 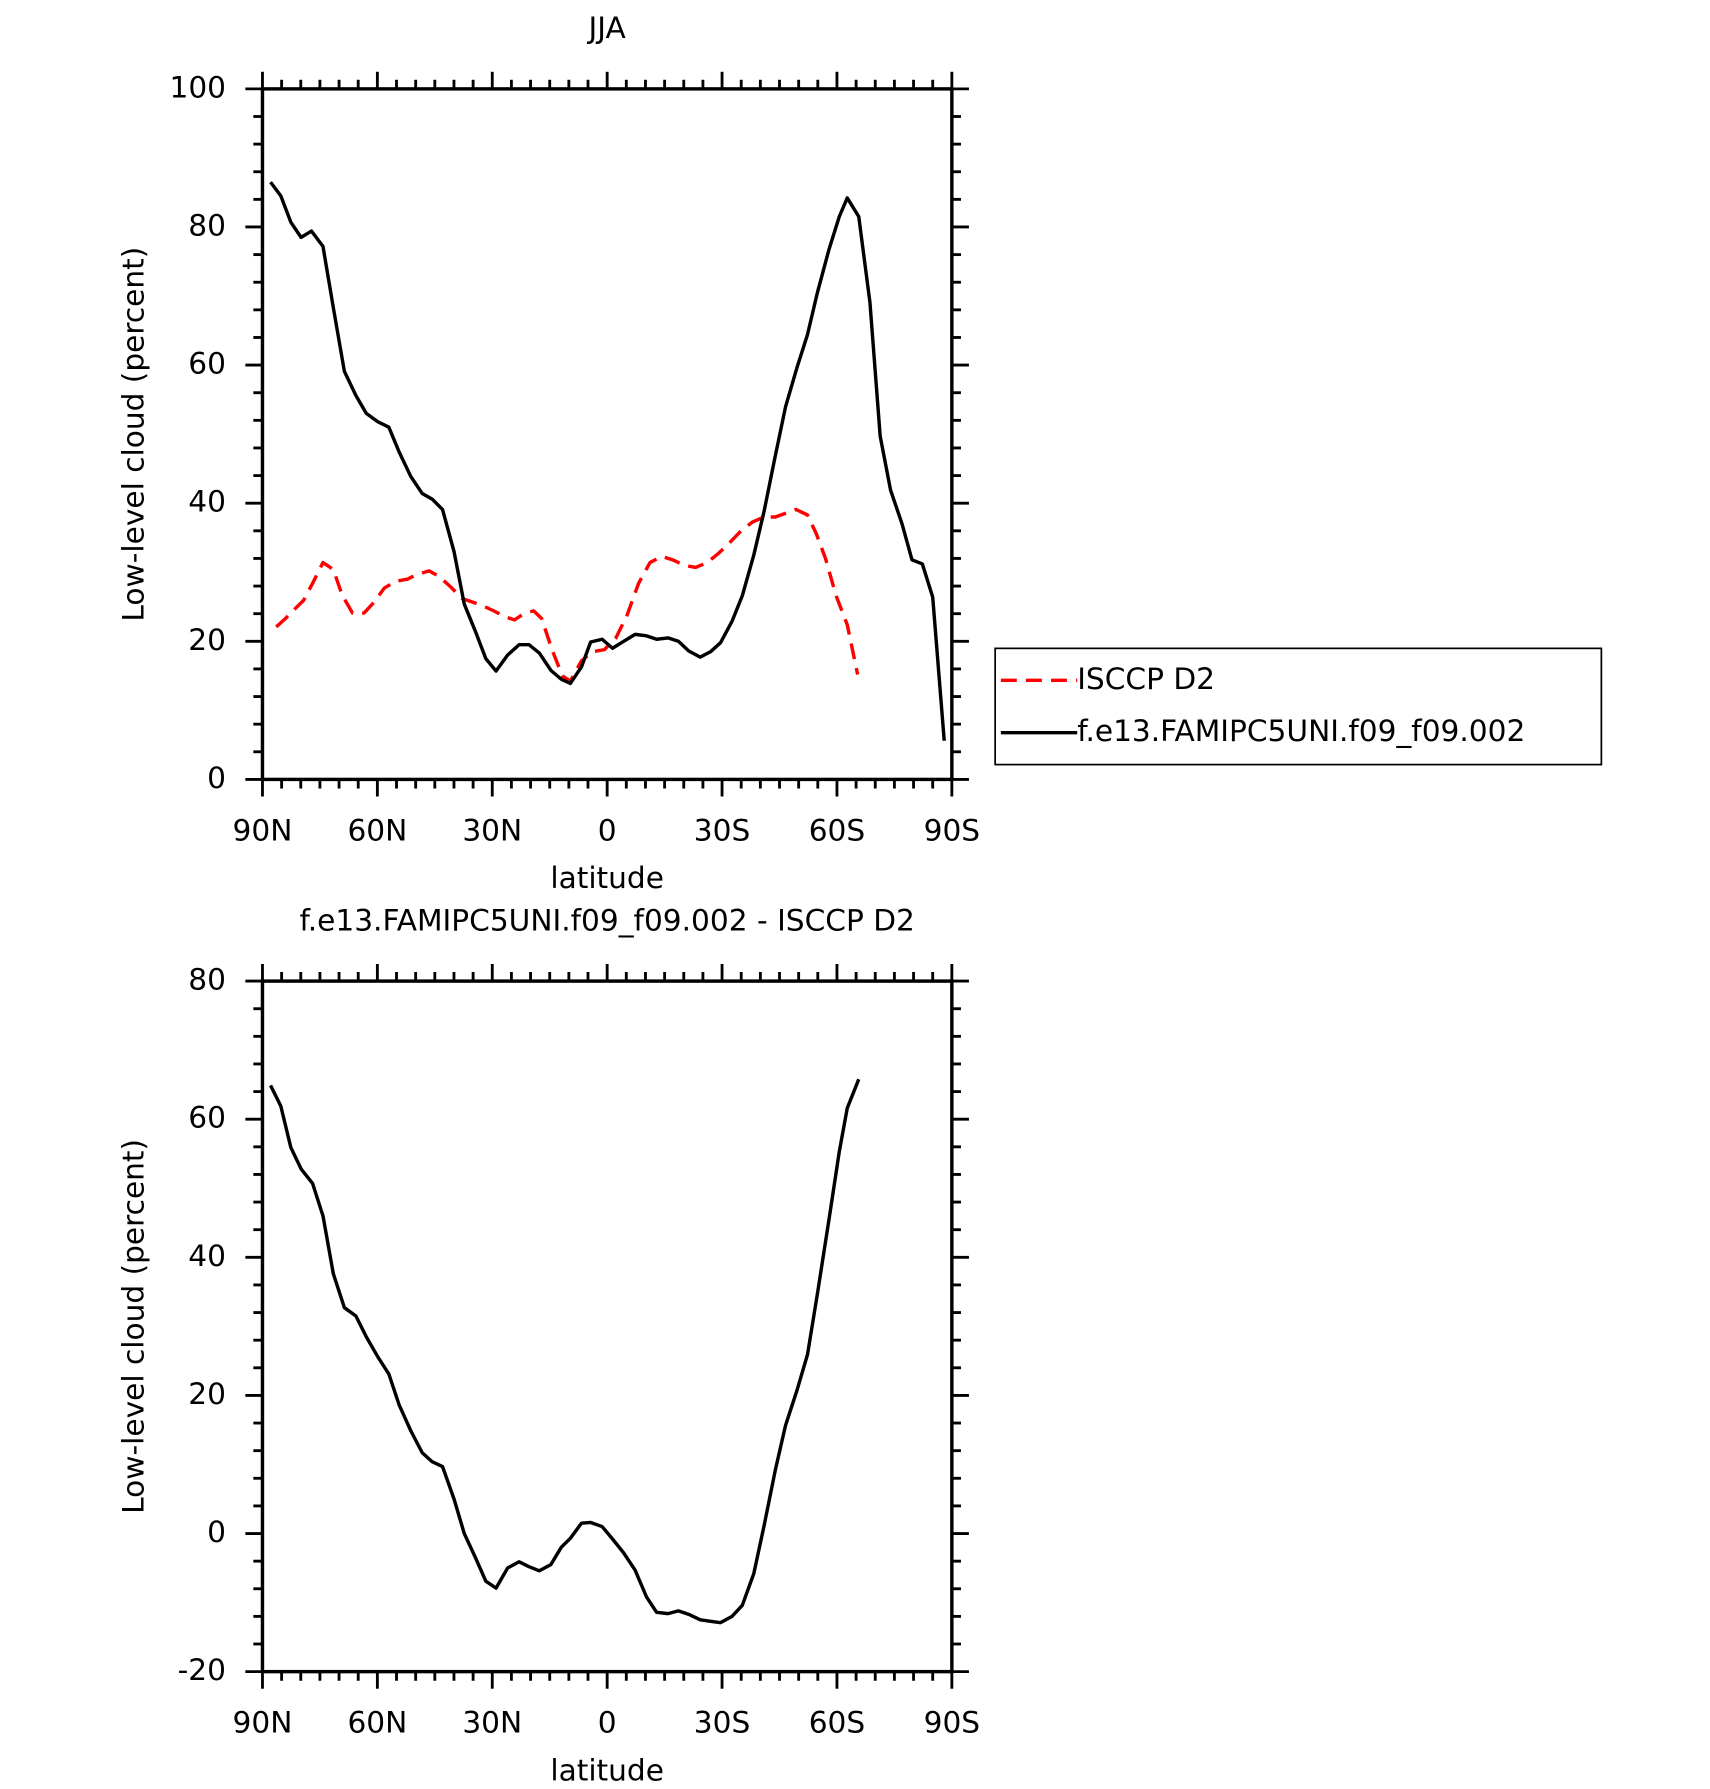 I want to click on legend-box, so click(x=1298, y=706).